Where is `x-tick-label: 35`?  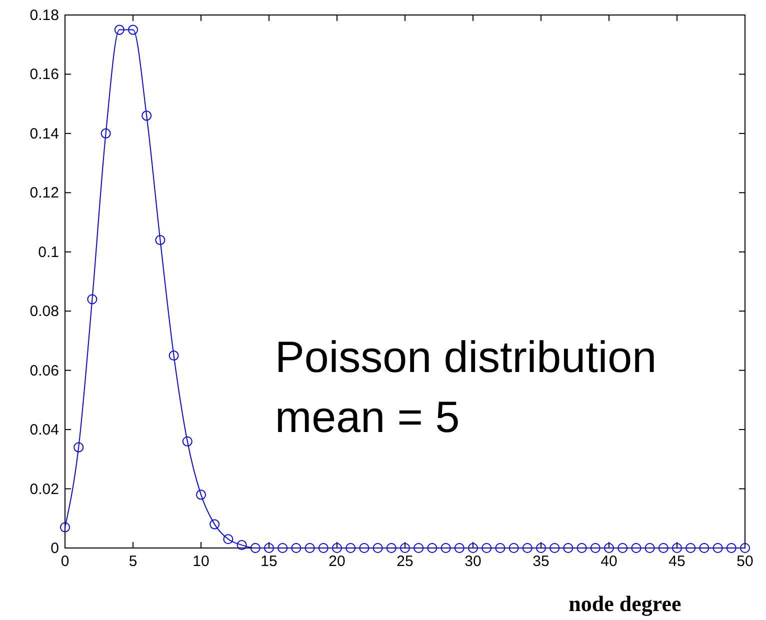 x-tick-label: 35 is located at coordinates (541, 561).